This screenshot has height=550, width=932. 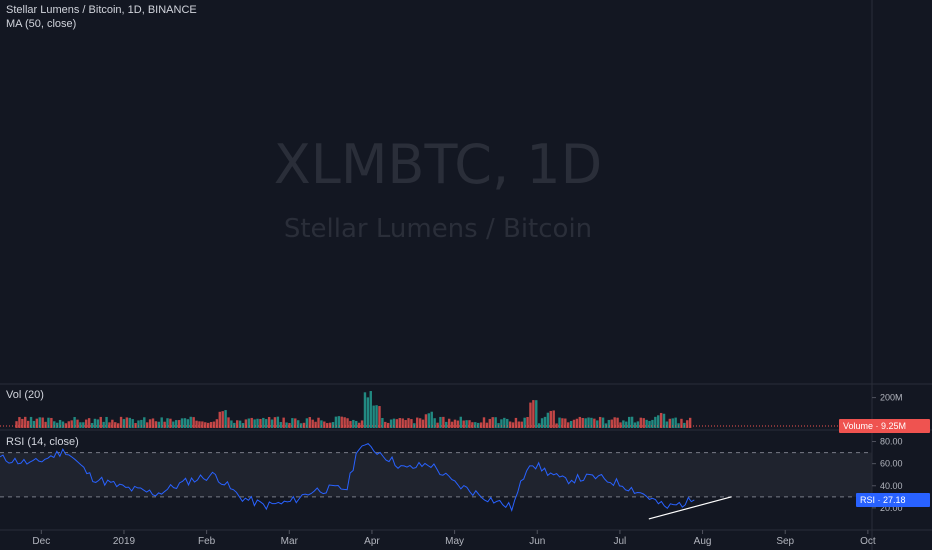 I want to click on rsi-line, so click(x=347, y=478).